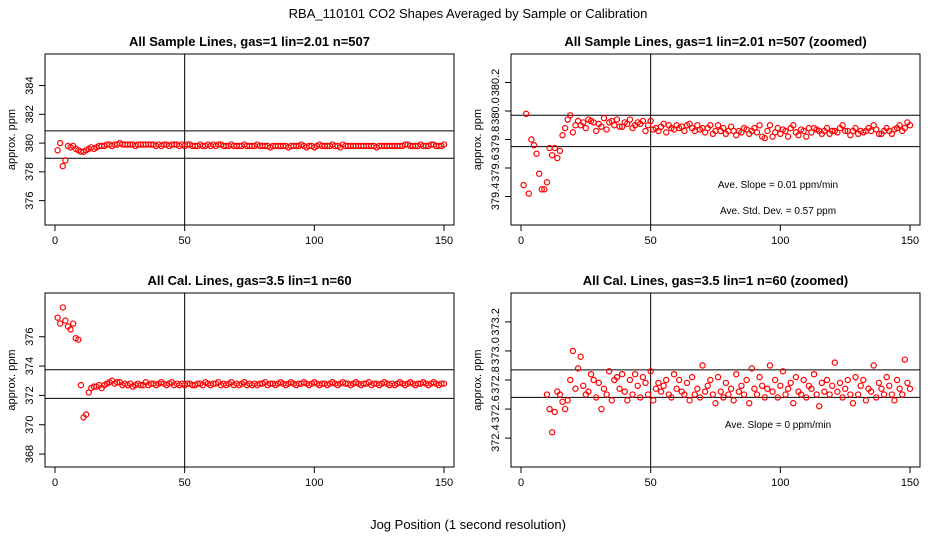 Image resolution: width=936 pixels, height=540 pixels. What do you see at coordinates (444, 241) in the screenshot?
I see `x-tick-label: 150` at bounding box center [444, 241].